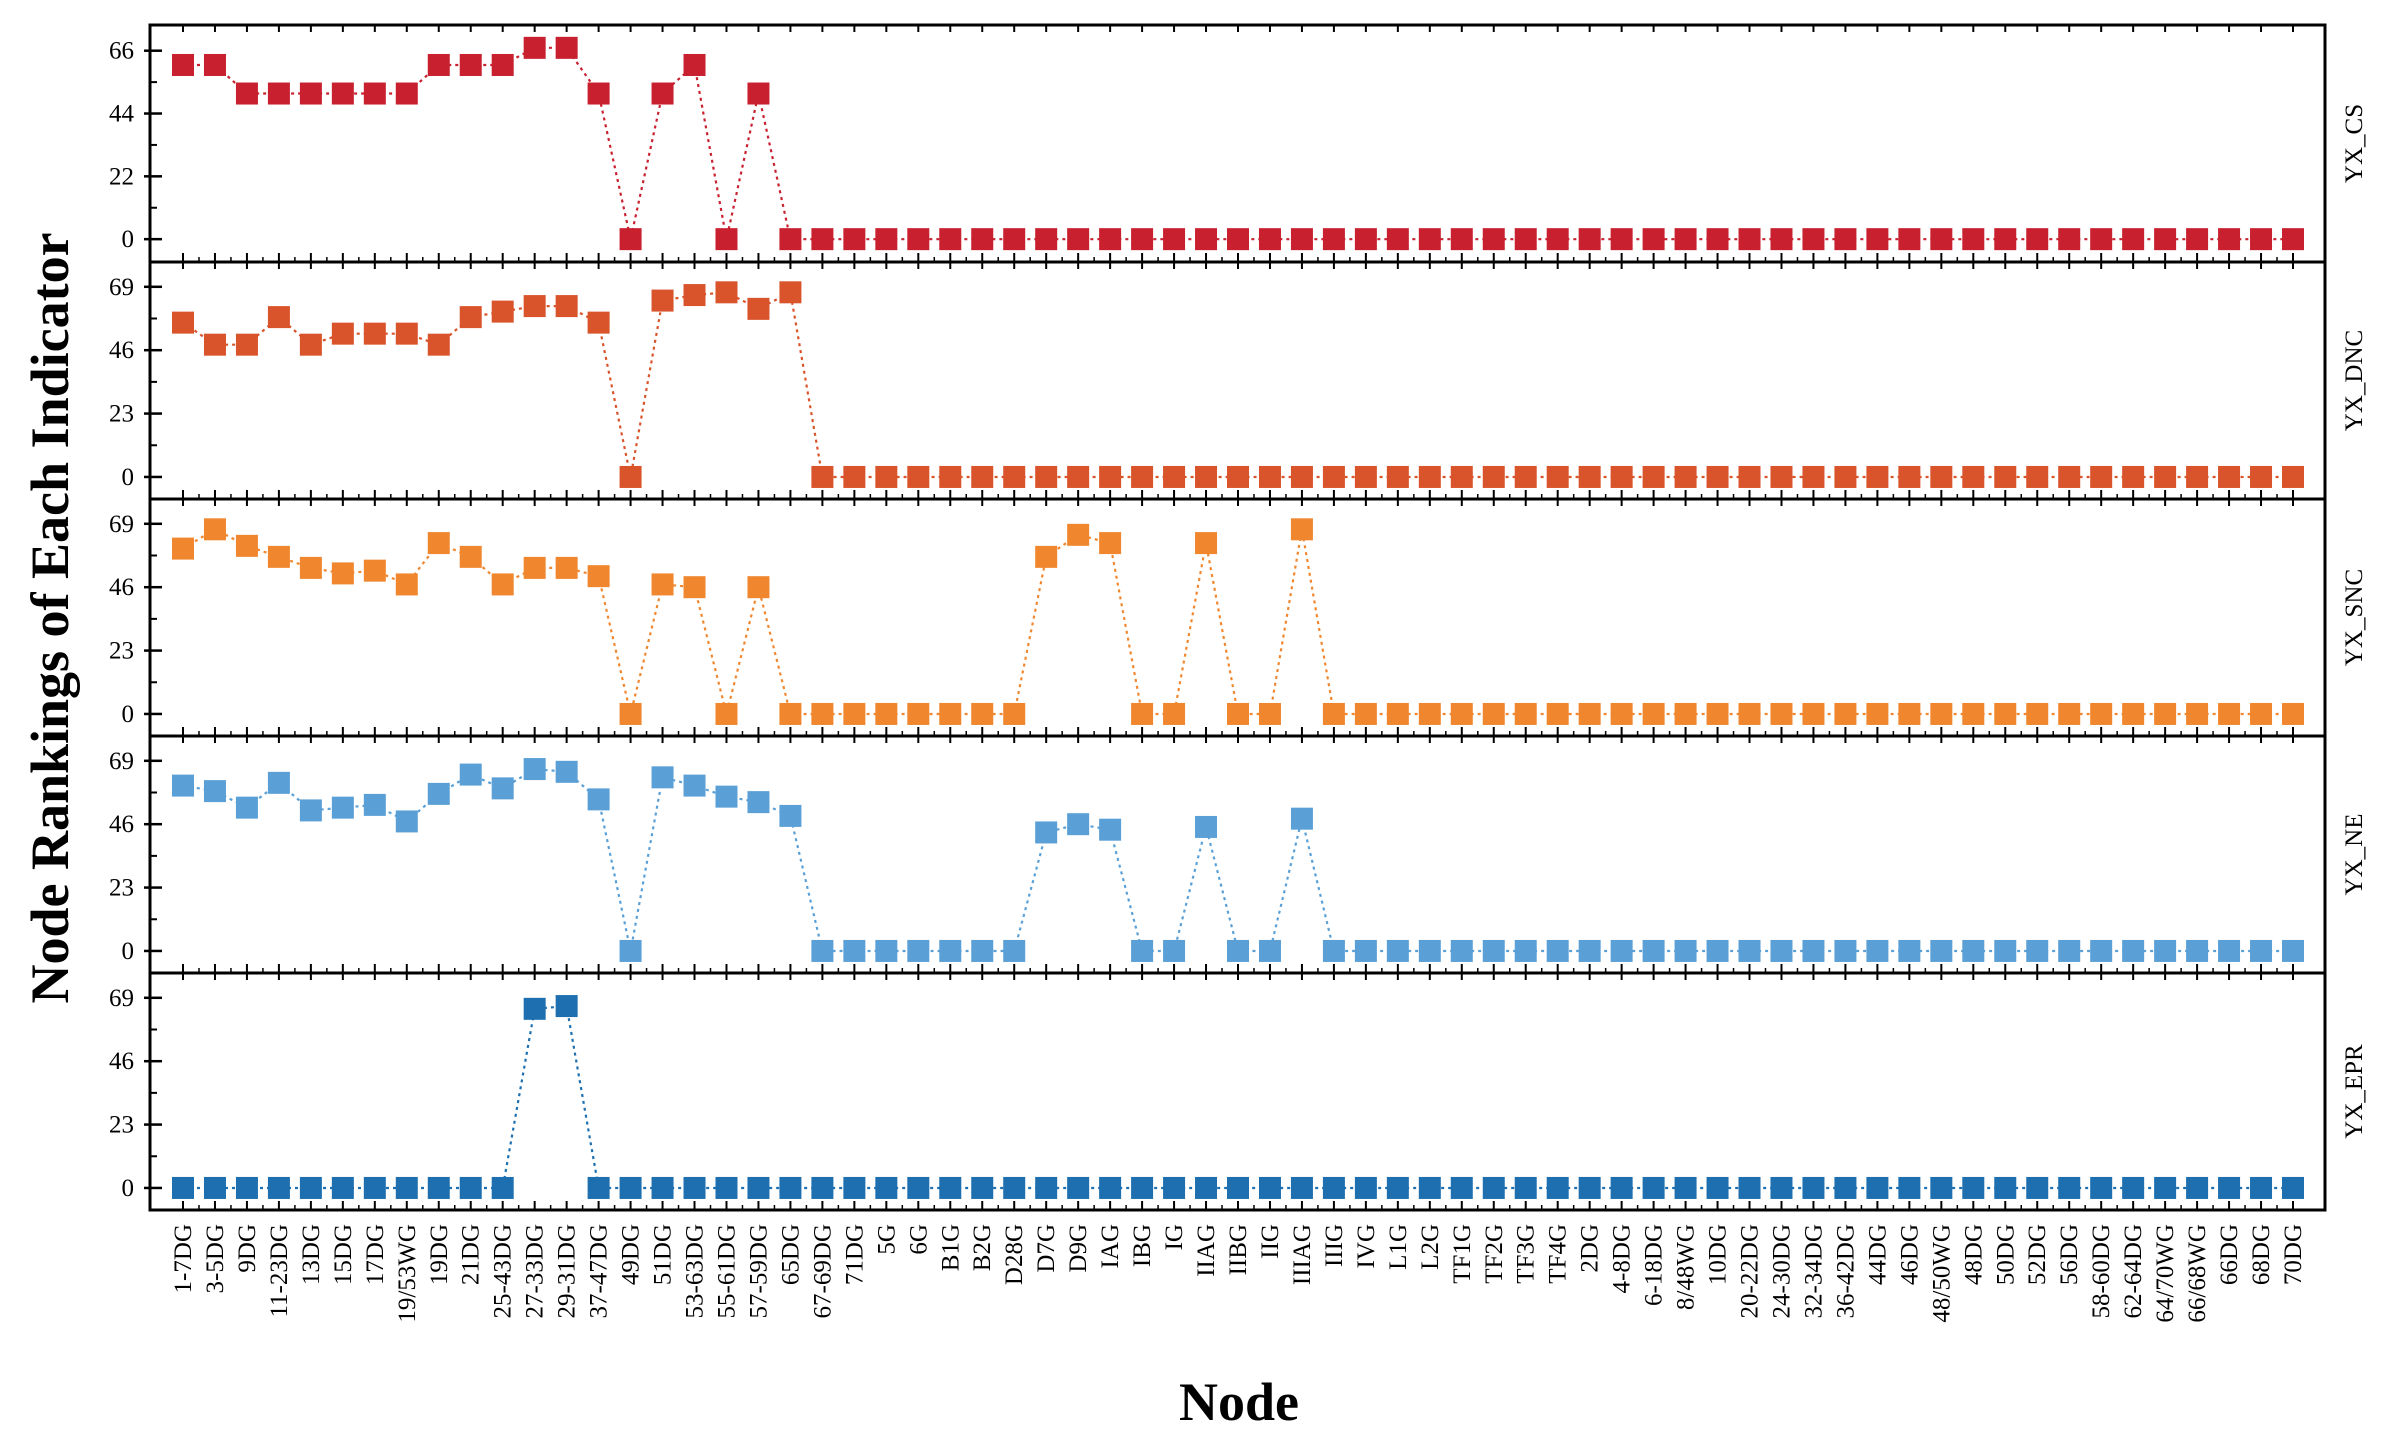  Describe the element at coordinates (1014, 1254) in the screenshot. I see `x-category-label: D28G` at that location.